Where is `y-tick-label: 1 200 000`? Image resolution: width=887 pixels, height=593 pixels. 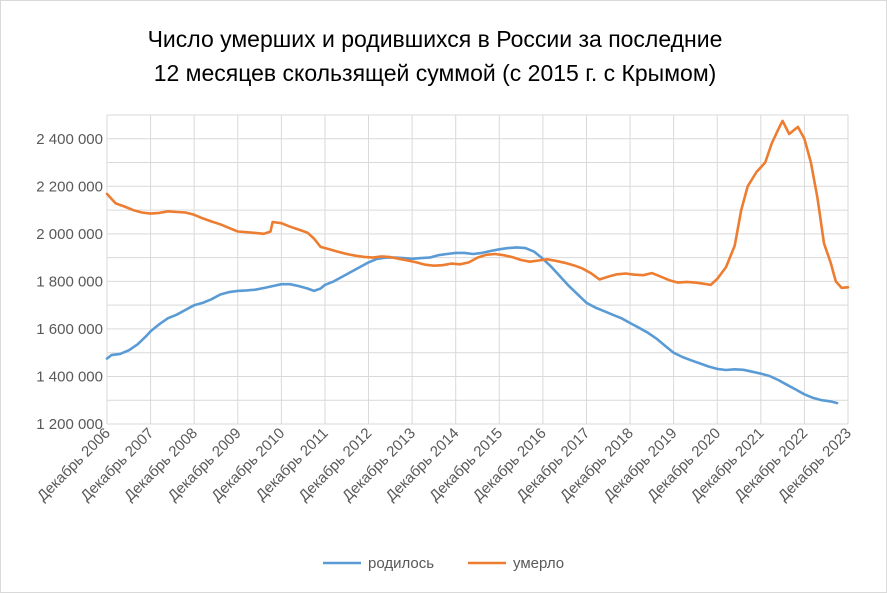
y-tick-label: 1 200 000 is located at coordinates (69, 424).